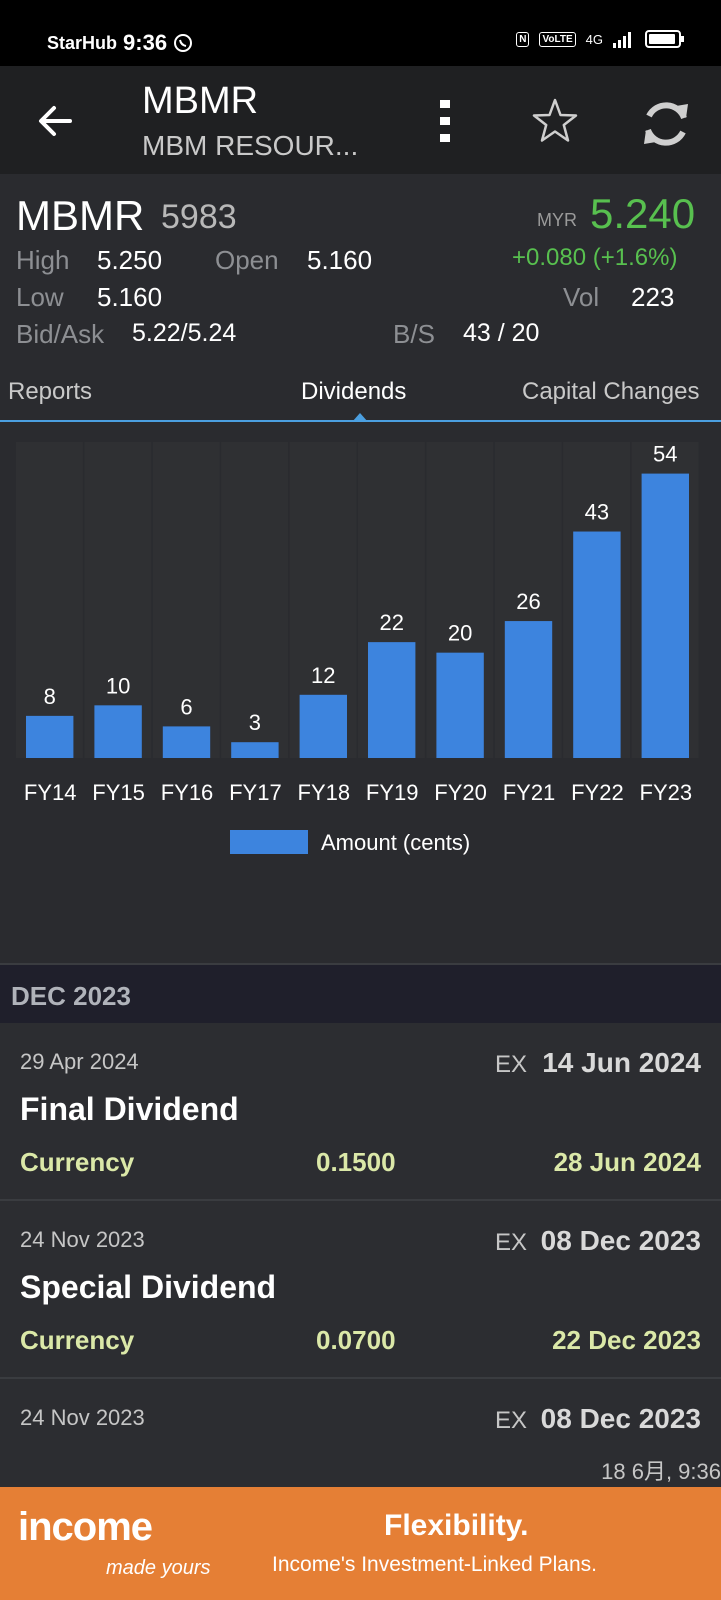 Image resolution: width=721 pixels, height=1600 pixels. I want to click on vol-value: 223, so click(653, 297).